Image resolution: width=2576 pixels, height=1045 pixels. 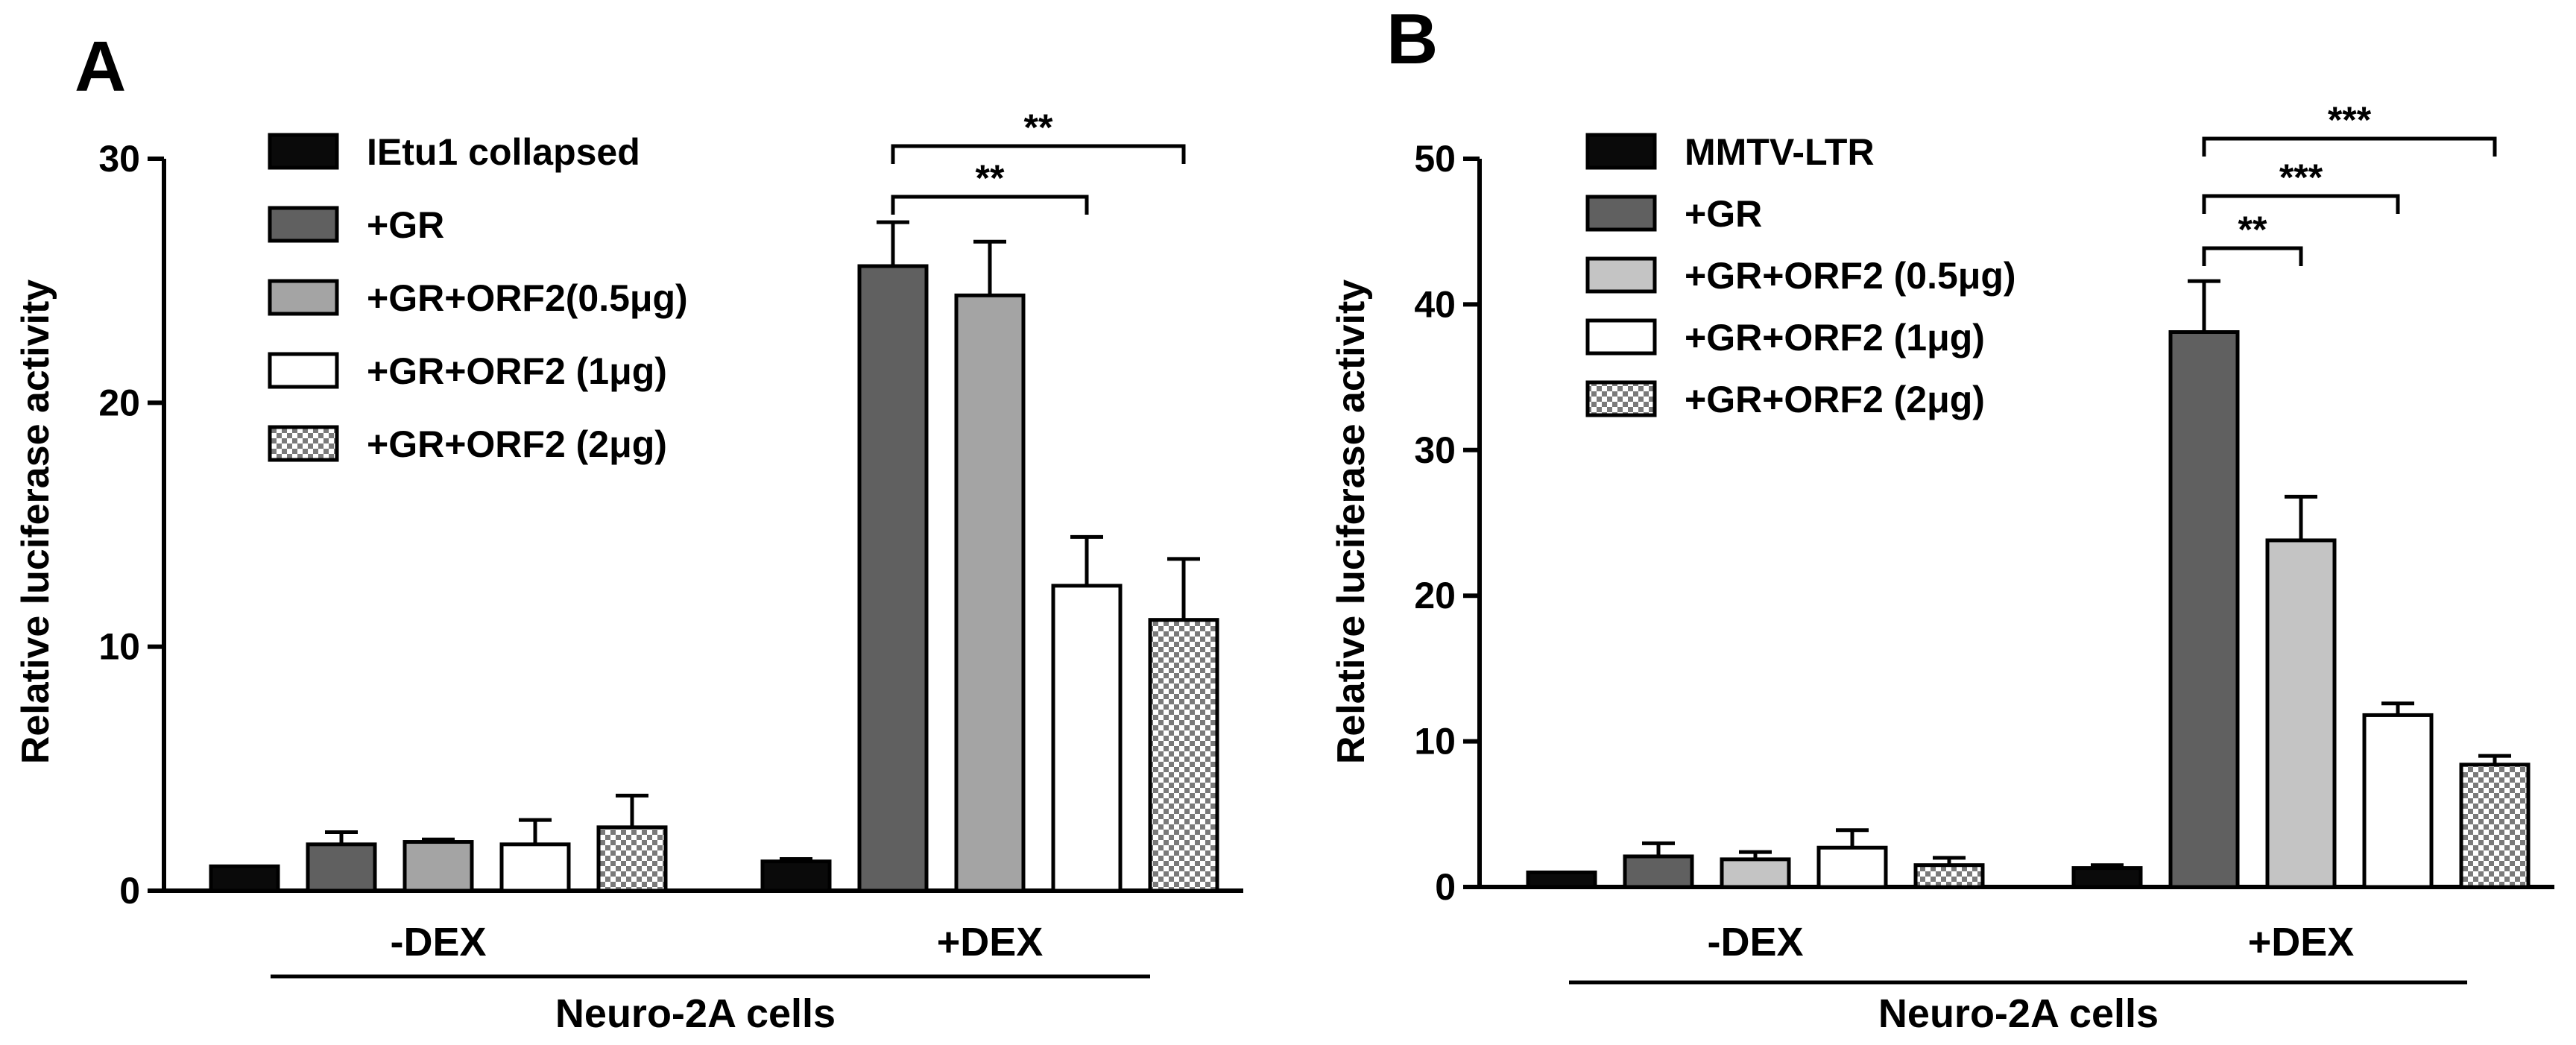 What do you see at coordinates (1412, 40) in the screenshot?
I see `panel-label-b: B` at bounding box center [1412, 40].